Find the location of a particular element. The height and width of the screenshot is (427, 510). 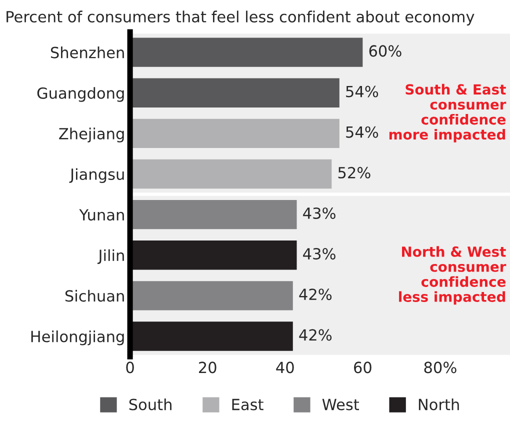

y-tick-label: Jiangsu is located at coordinates (96, 175).